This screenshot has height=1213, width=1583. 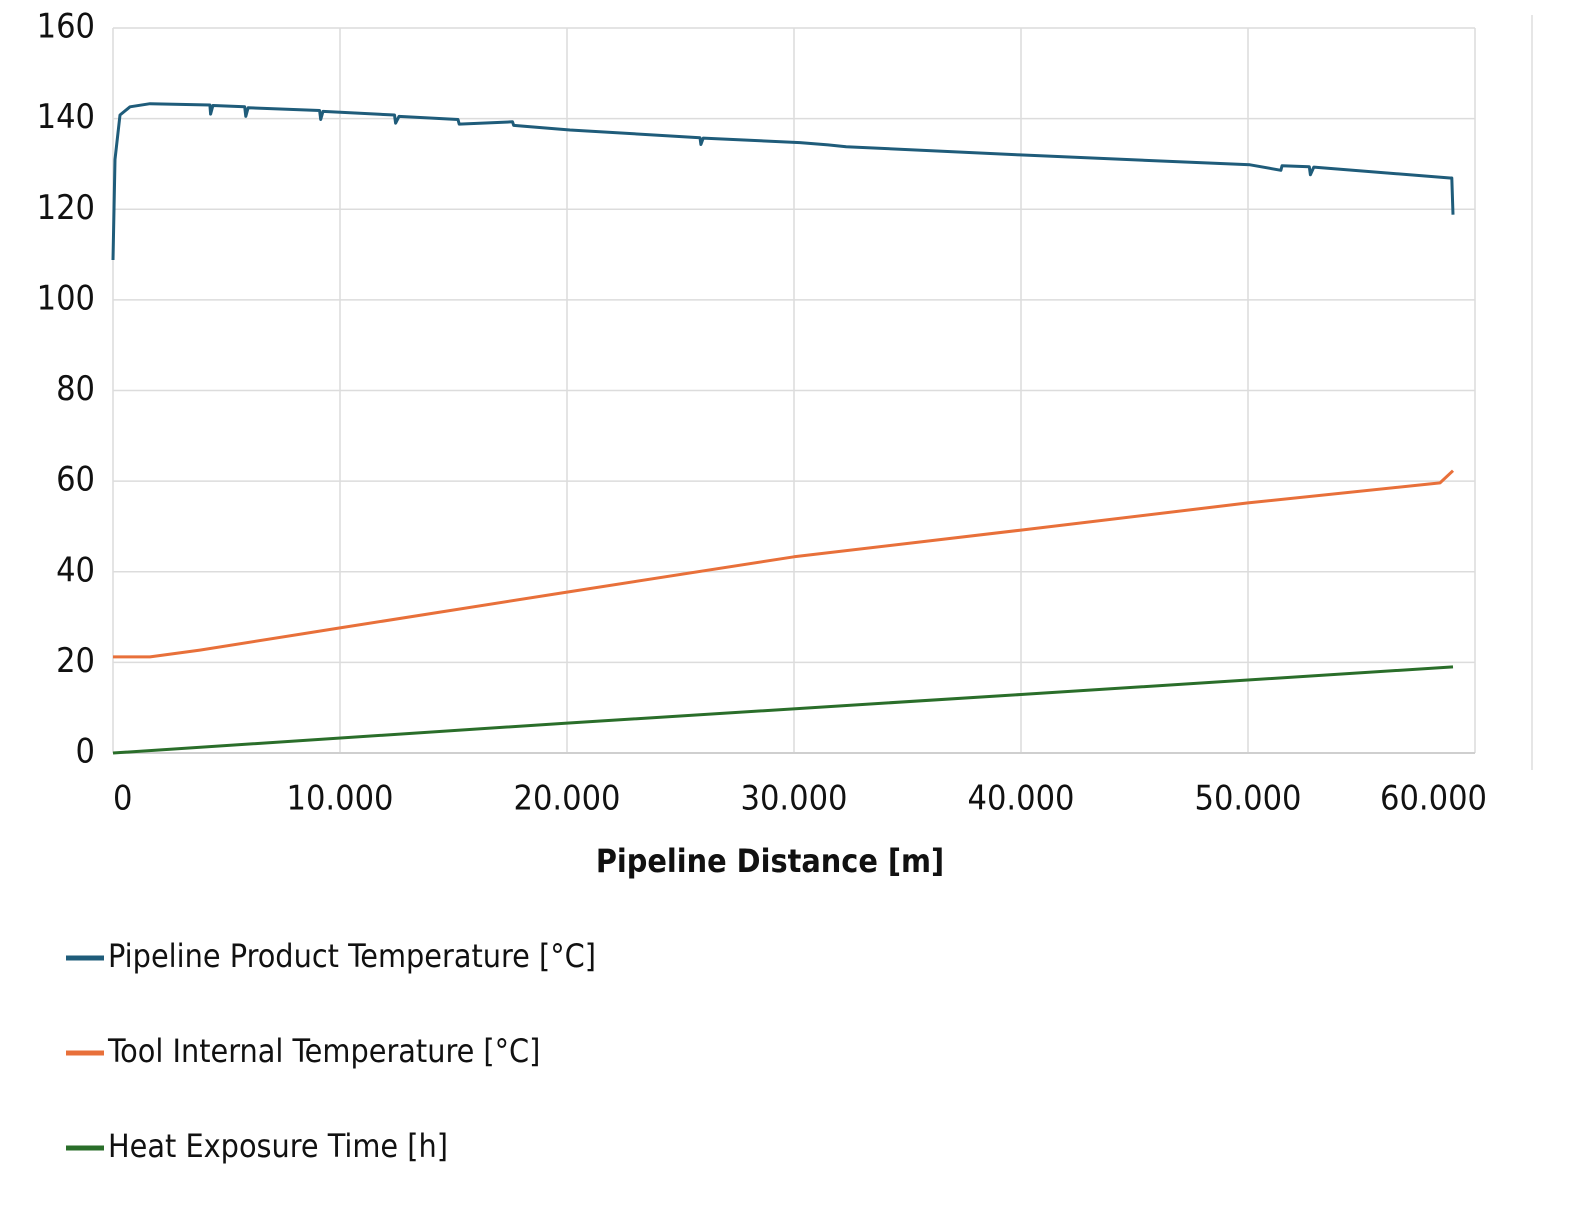 I want to click on x-axis-label: Pipeline Distance [m], so click(x=770, y=861).